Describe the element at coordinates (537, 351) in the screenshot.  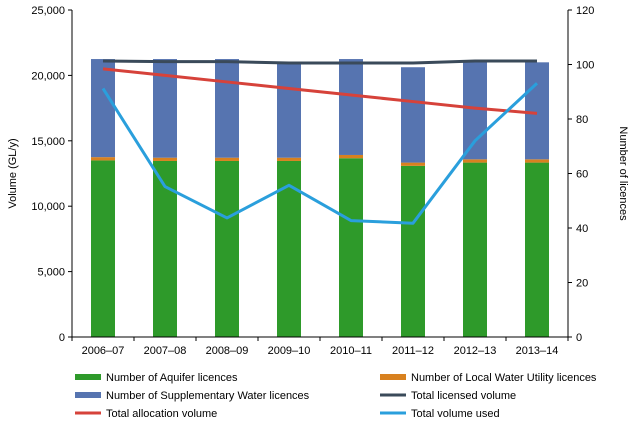
I see `x-tick-label: 2013–14` at that location.